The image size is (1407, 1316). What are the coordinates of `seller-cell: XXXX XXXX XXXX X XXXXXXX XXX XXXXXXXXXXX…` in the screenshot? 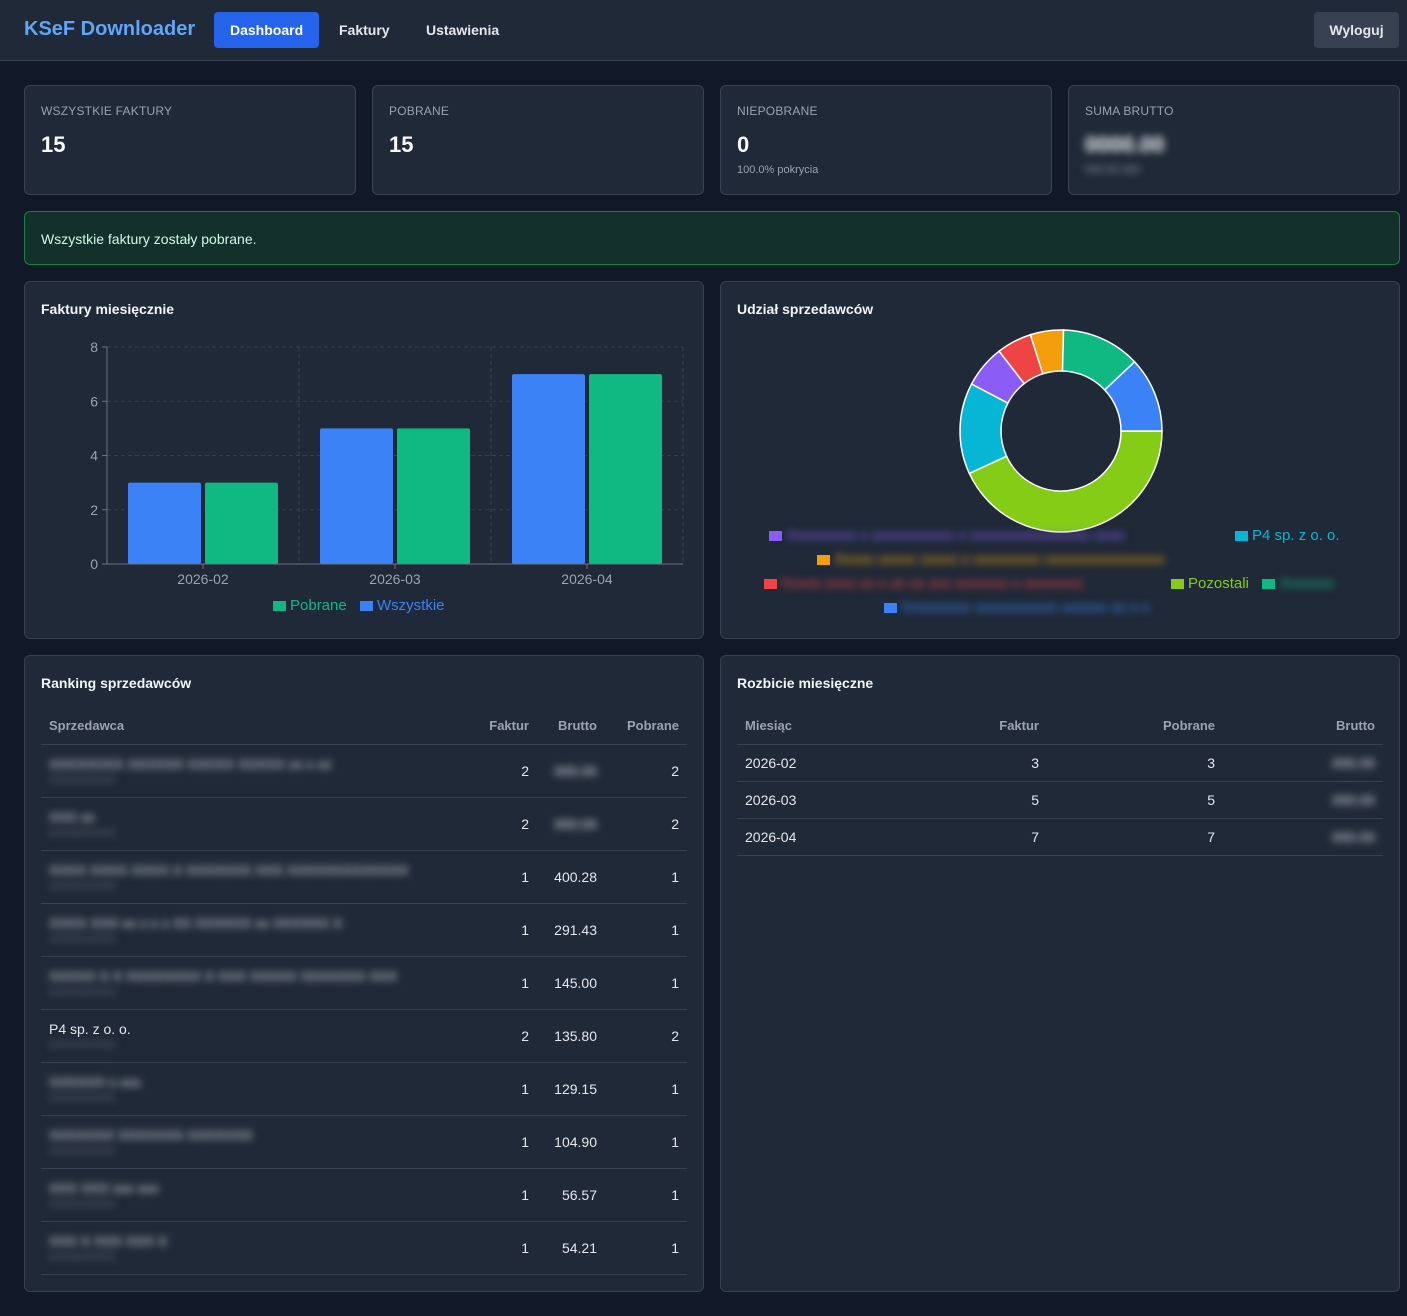 It's located at (253, 877).